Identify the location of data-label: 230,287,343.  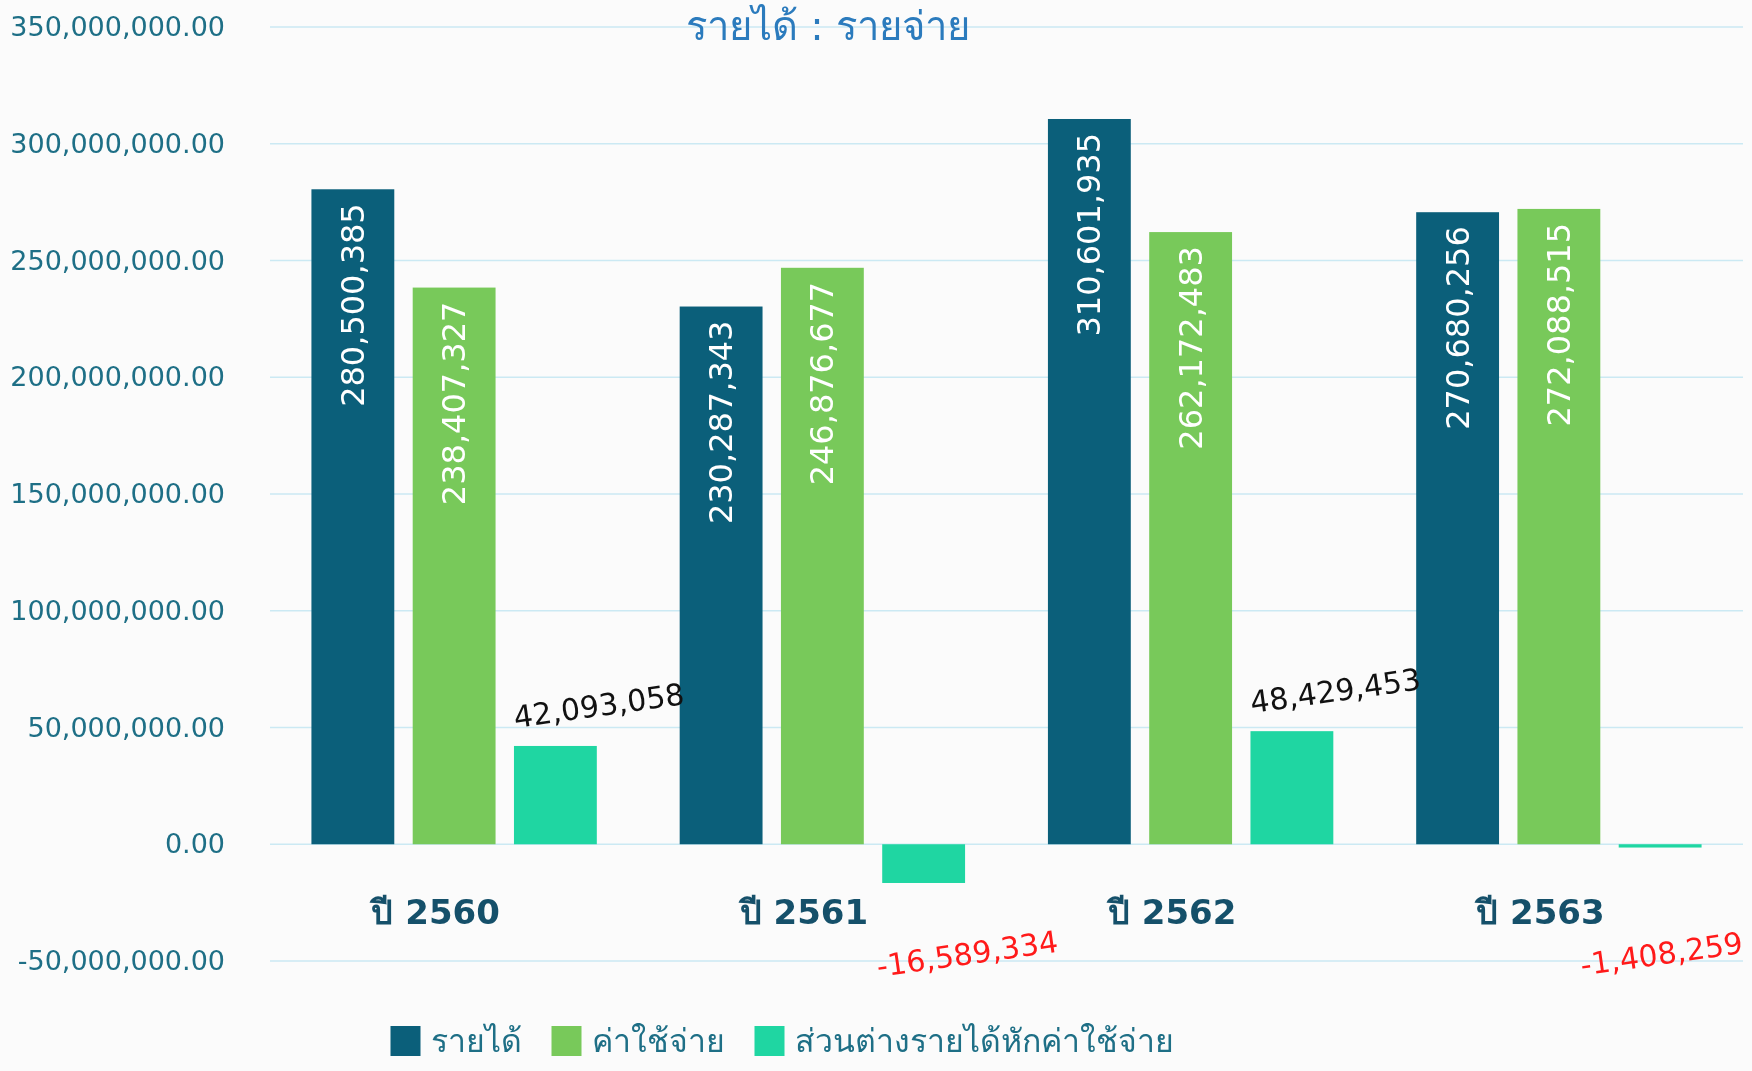
(721, 422).